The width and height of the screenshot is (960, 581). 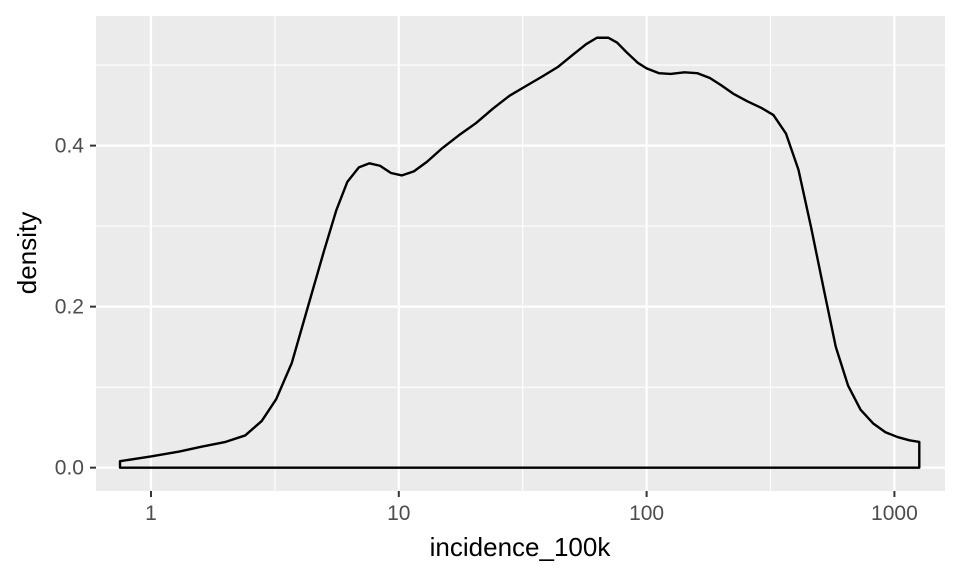 What do you see at coordinates (70, 146) in the screenshot?
I see `y-tick-label: 0.4` at bounding box center [70, 146].